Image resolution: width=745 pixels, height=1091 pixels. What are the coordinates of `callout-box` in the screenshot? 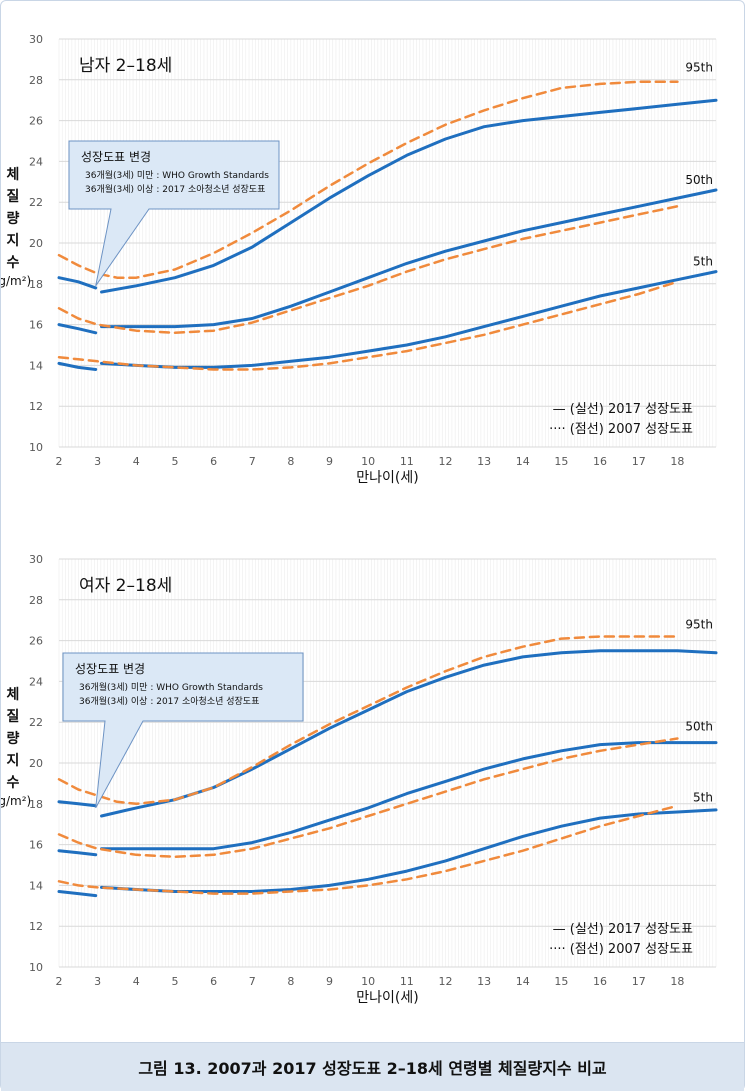 It's located at (174, 213).